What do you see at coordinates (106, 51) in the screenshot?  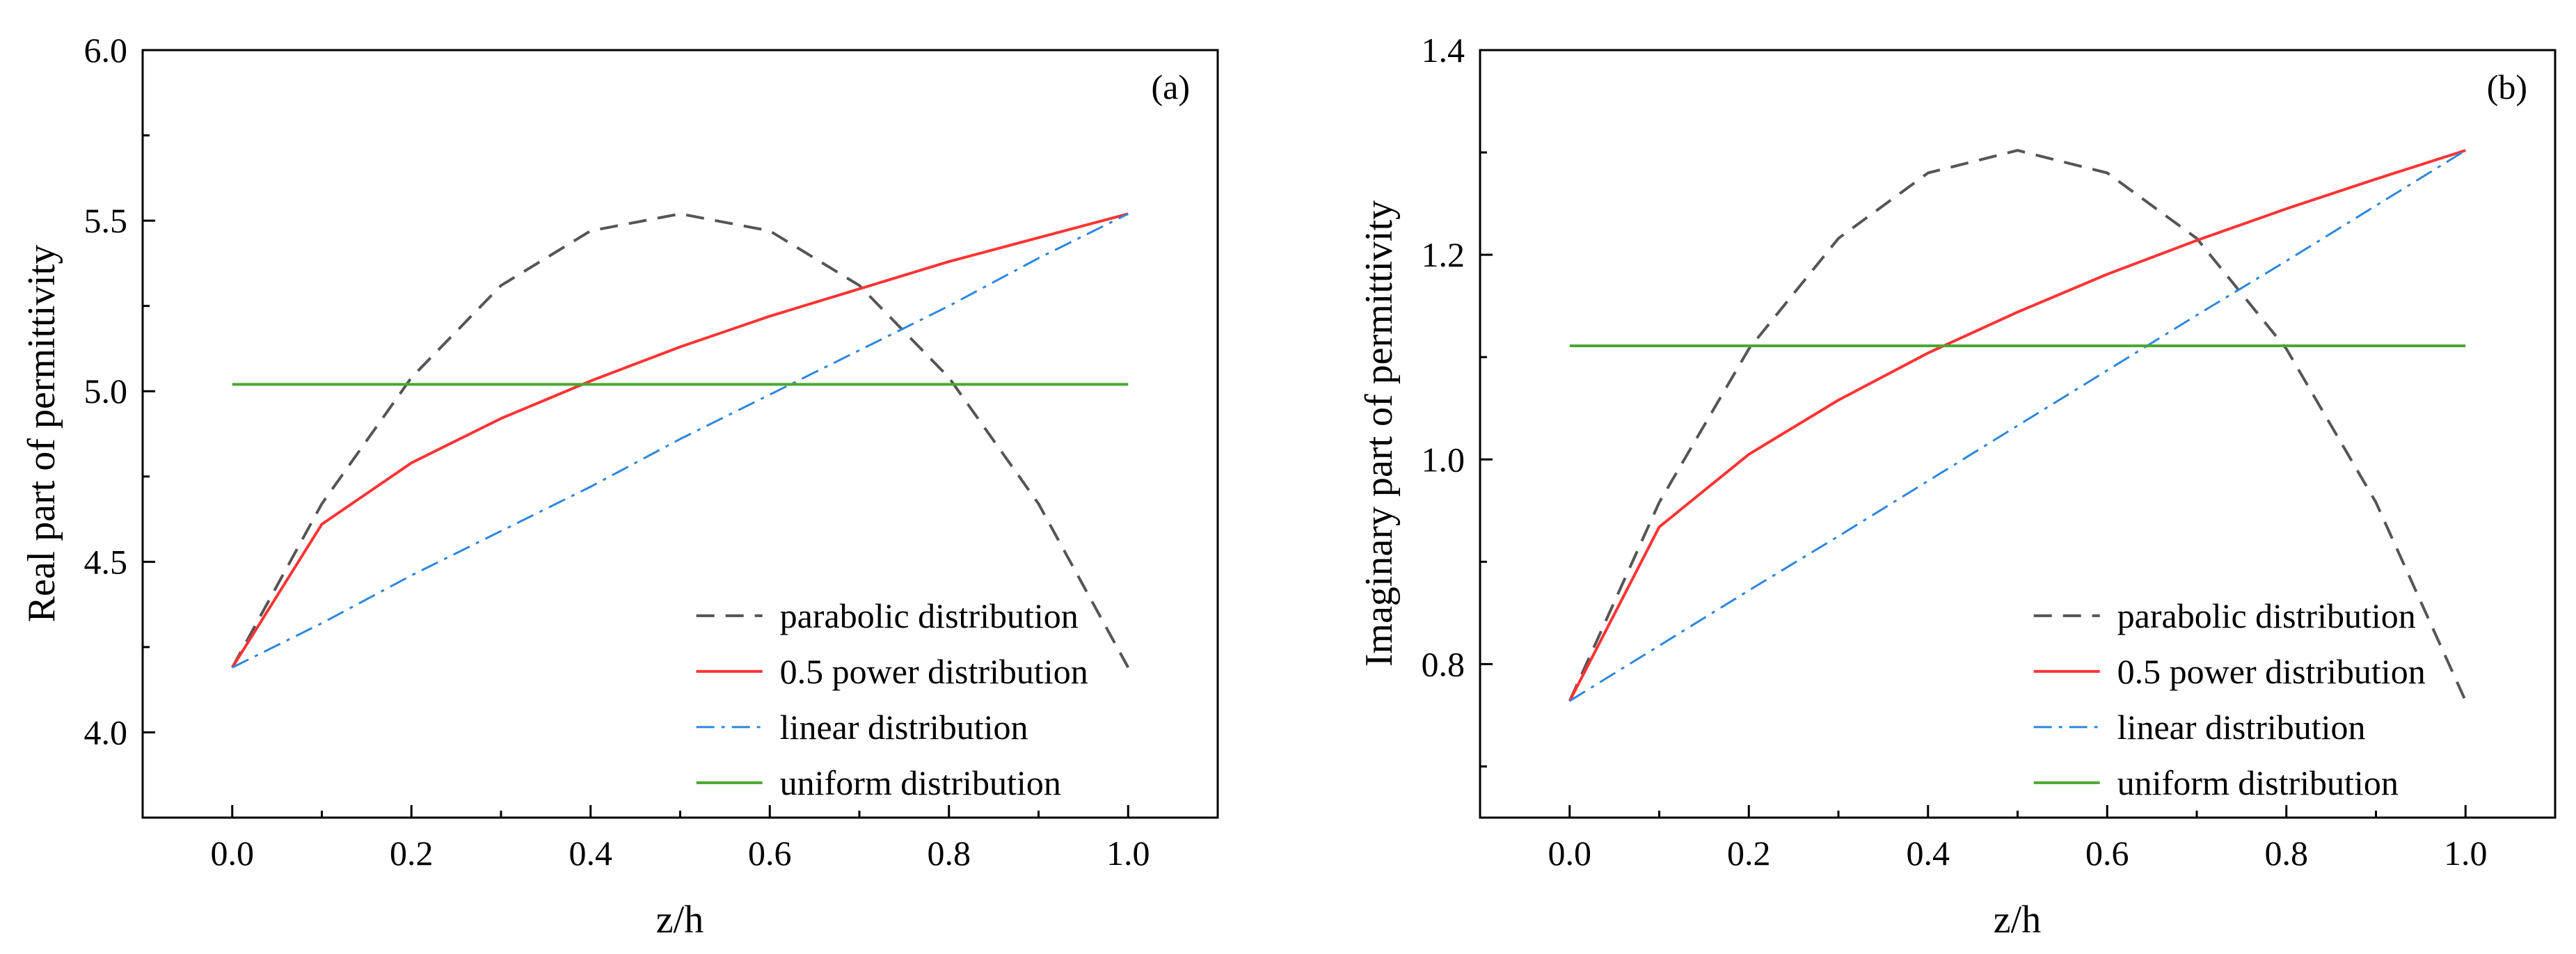 I see `y-tick-label: 6.0` at bounding box center [106, 51].